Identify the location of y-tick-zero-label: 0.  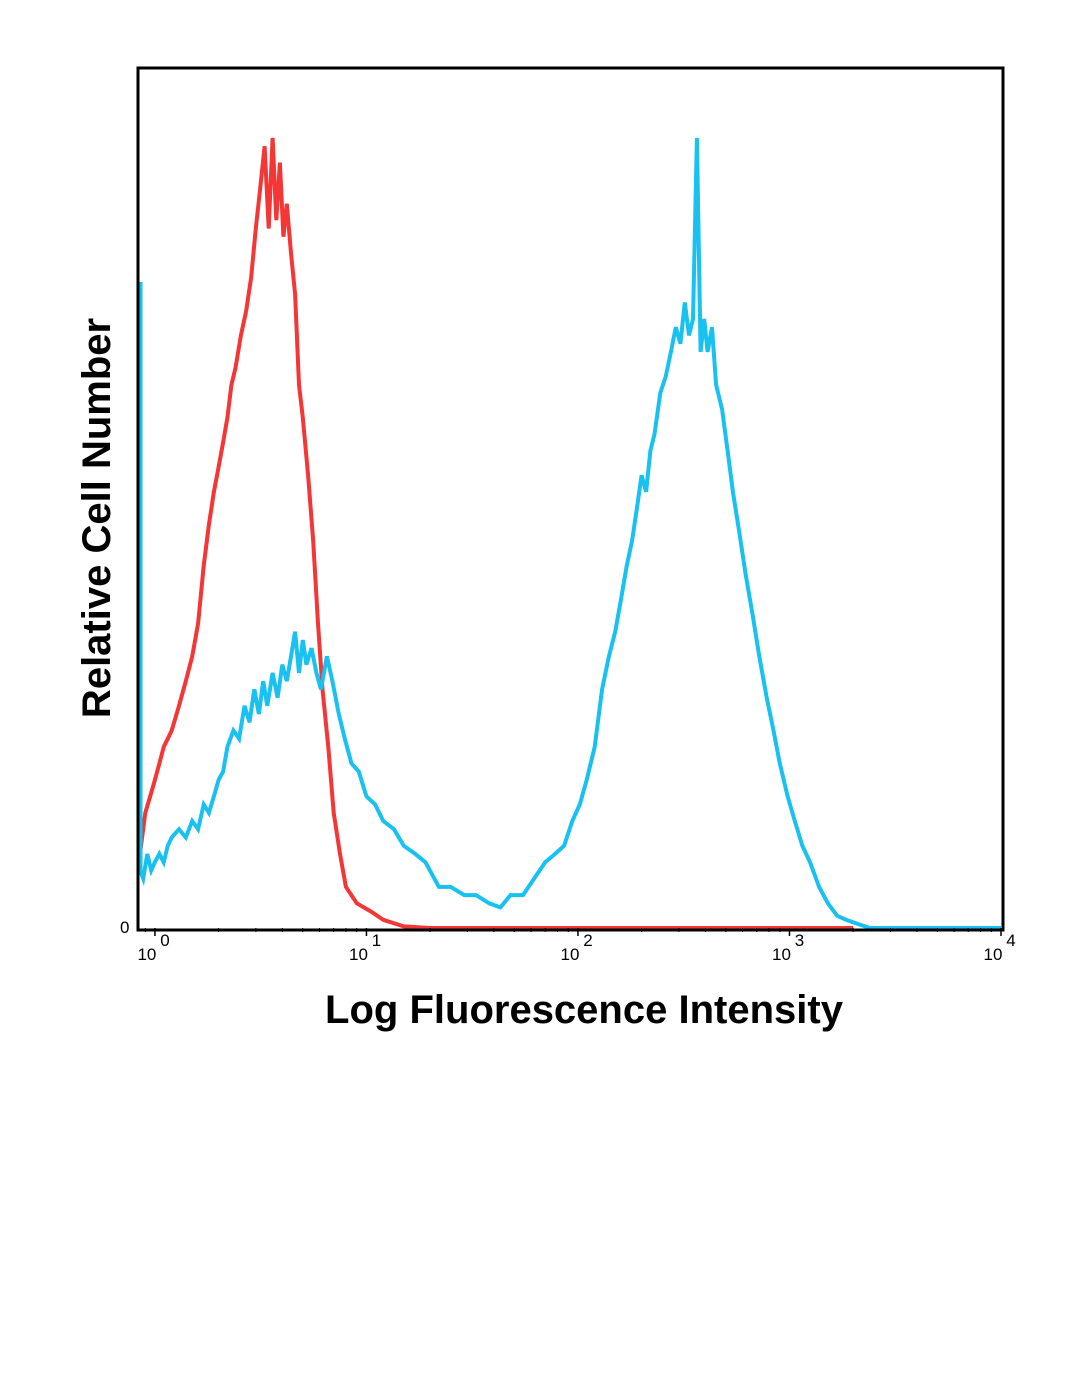
(124, 927).